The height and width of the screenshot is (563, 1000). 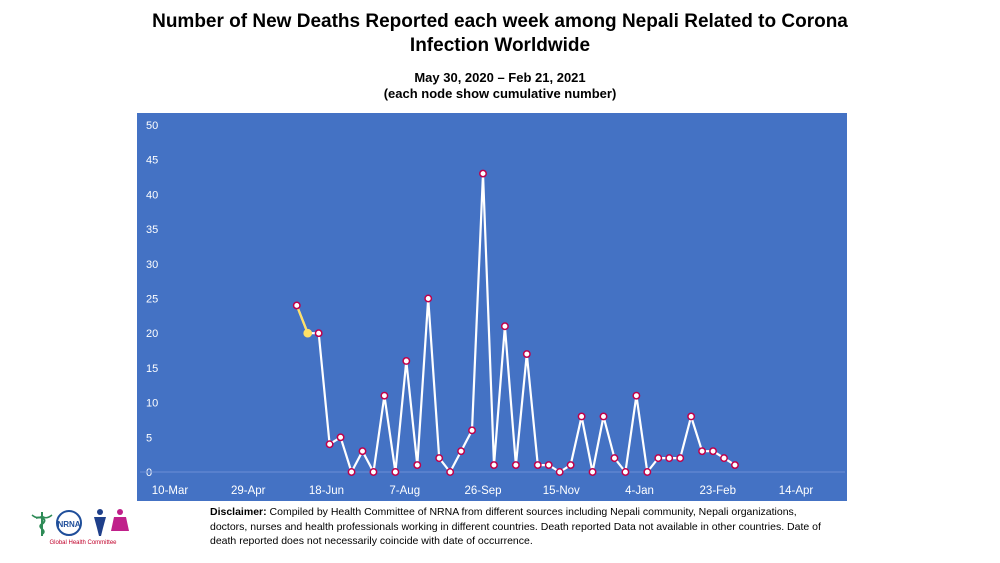 What do you see at coordinates (238, 512) in the screenshot?
I see `disclaimer-label: Disclaimer:` at bounding box center [238, 512].